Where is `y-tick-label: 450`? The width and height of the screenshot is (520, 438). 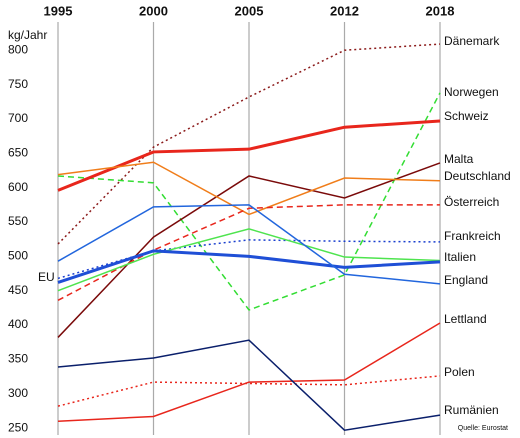 y-tick-label: 450 is located at coordinates (18, 290).